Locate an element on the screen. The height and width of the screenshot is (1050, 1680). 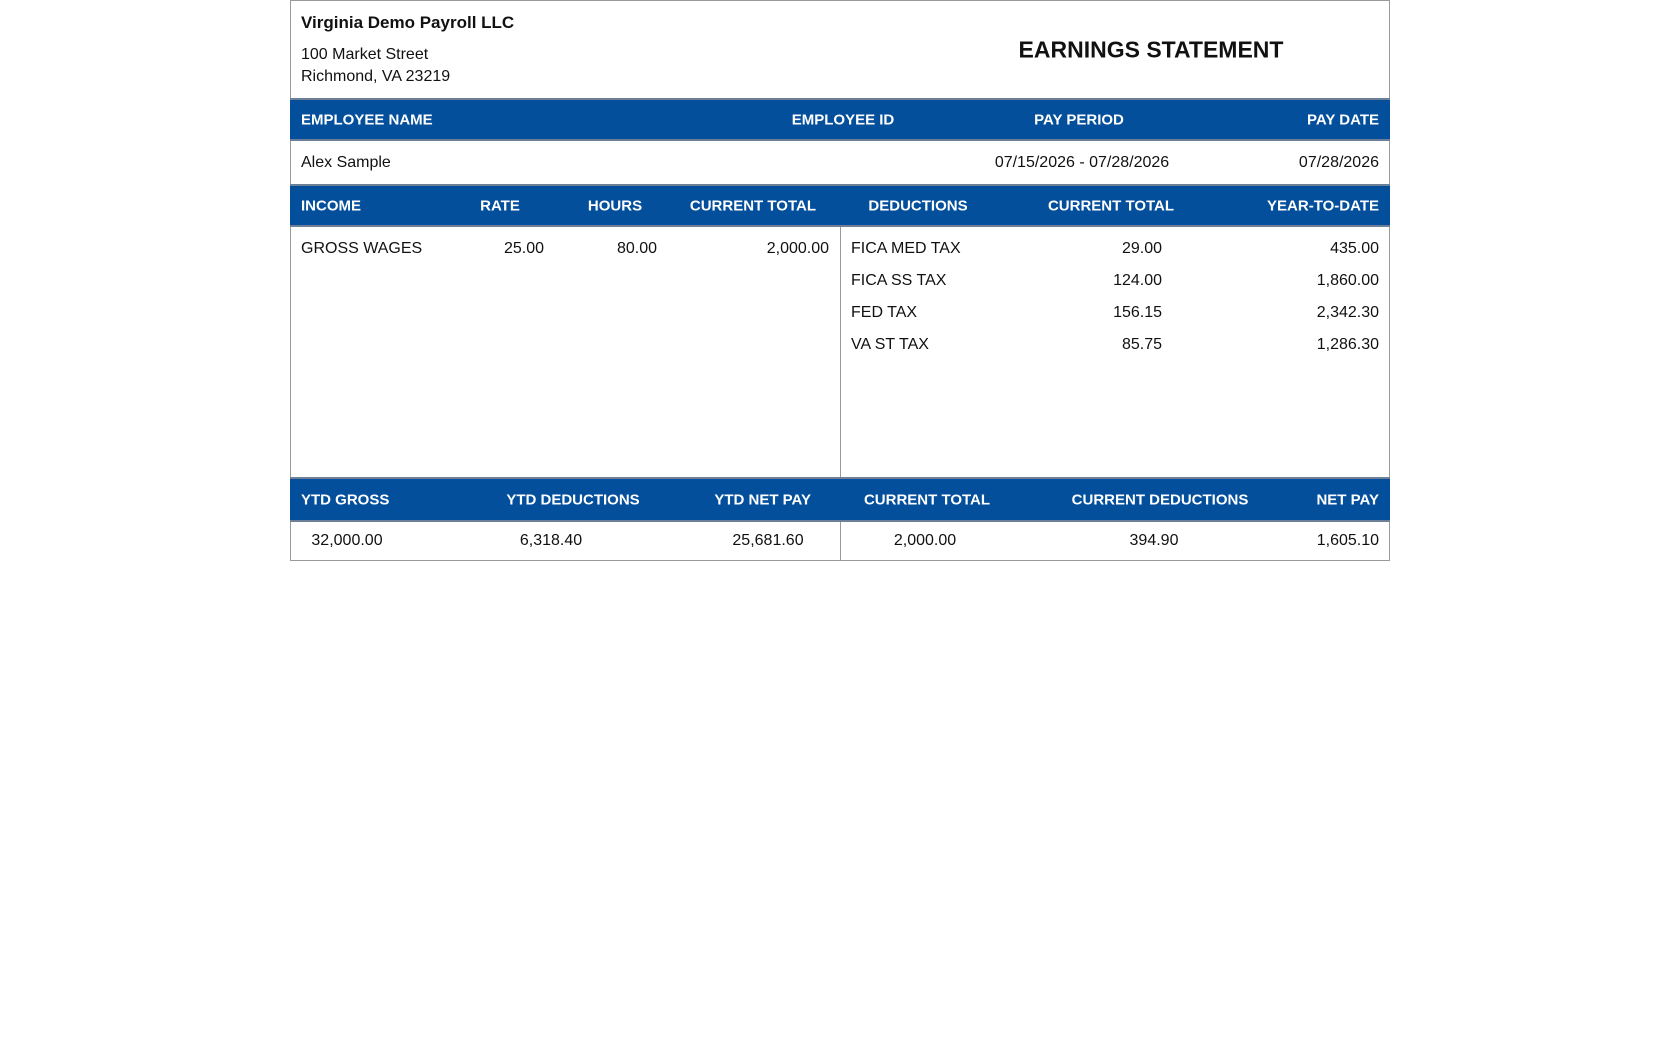
deduction-cell: 124.00 is located at coordinates (1137, 280).